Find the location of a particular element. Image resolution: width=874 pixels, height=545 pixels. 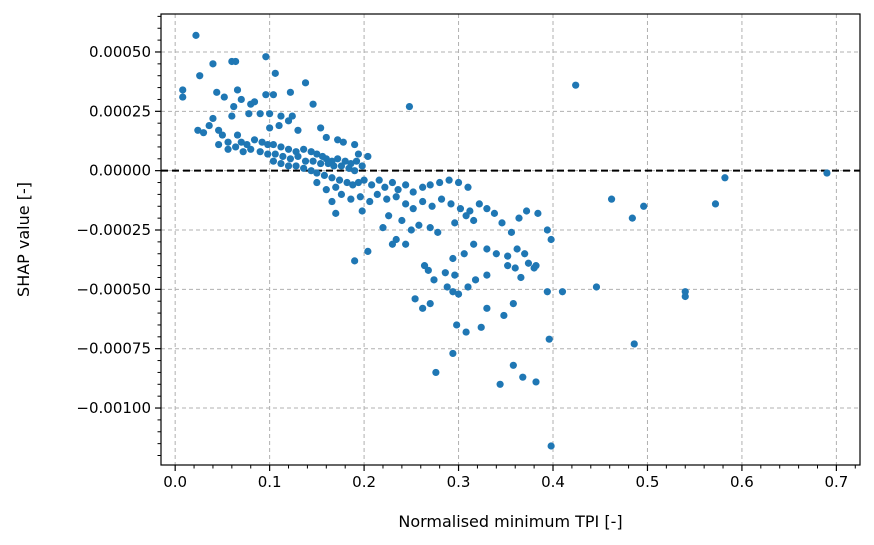

x-axis-title: Normalised minimum TPI [-] is located at coordinates (510, 521).